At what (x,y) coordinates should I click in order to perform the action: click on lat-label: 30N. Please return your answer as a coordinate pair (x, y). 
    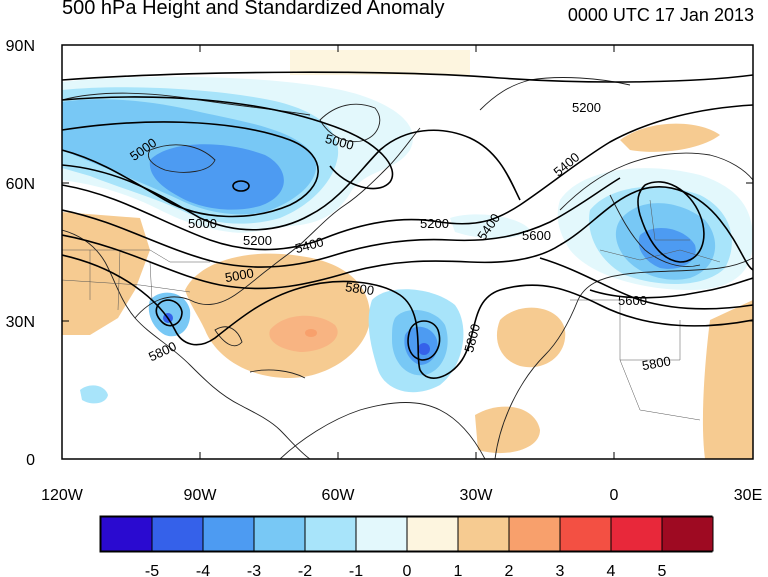
    Looking at the image, I should click on (20, 322).